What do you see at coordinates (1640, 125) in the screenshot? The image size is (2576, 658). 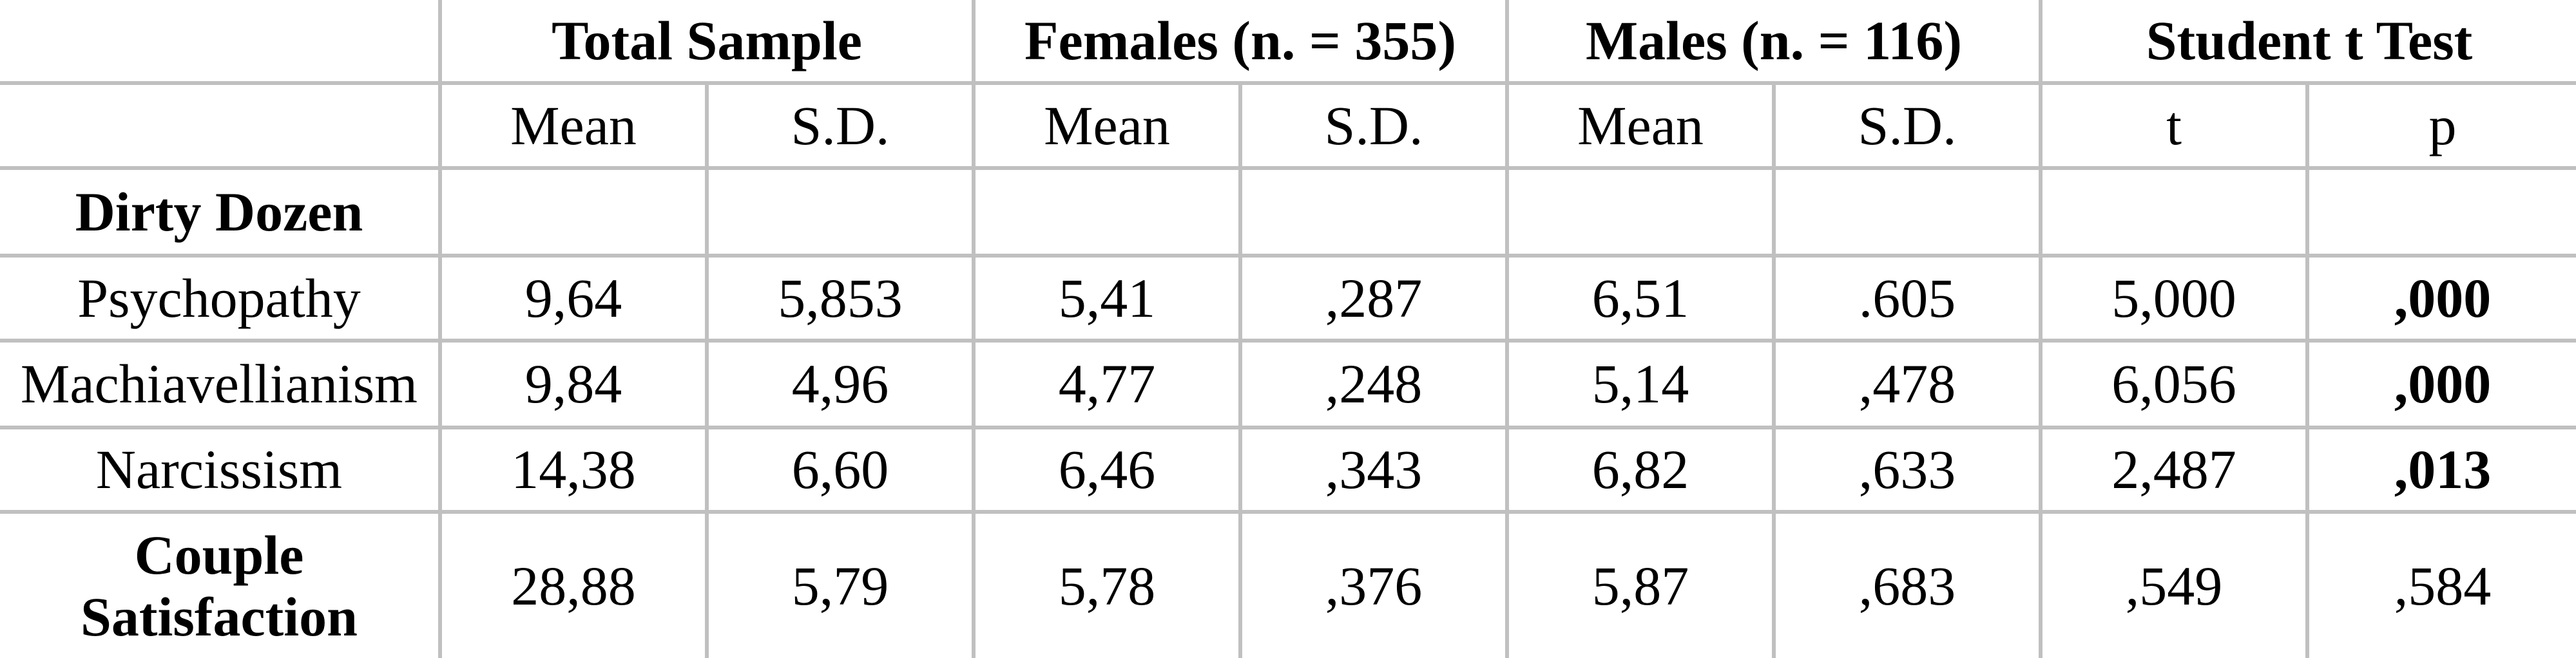 I see `subheader-males-mean: Mean` at bounding box center [1640, 125].